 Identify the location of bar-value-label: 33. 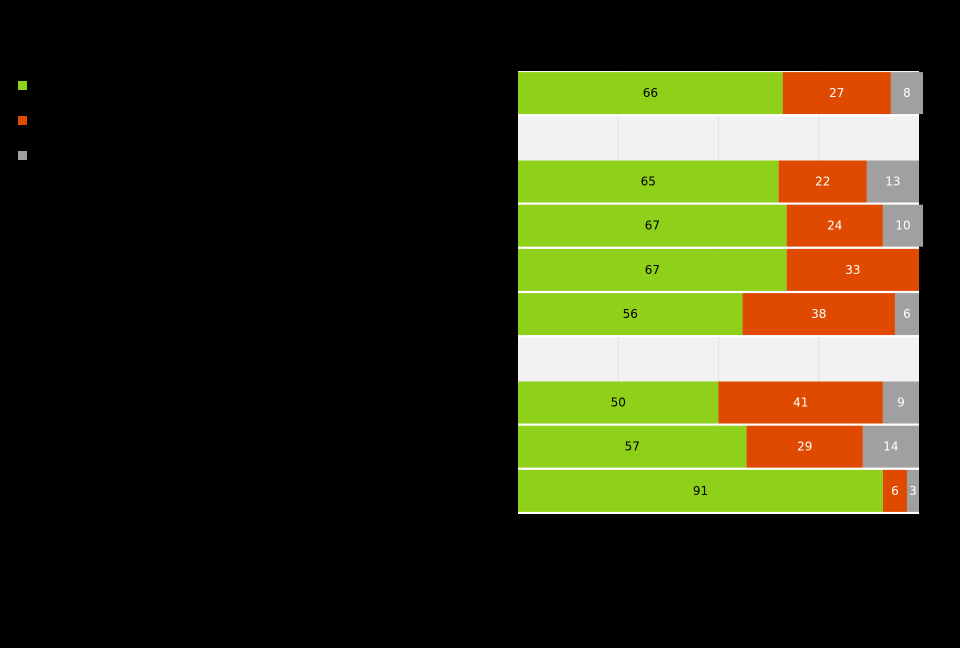
(852, 270).